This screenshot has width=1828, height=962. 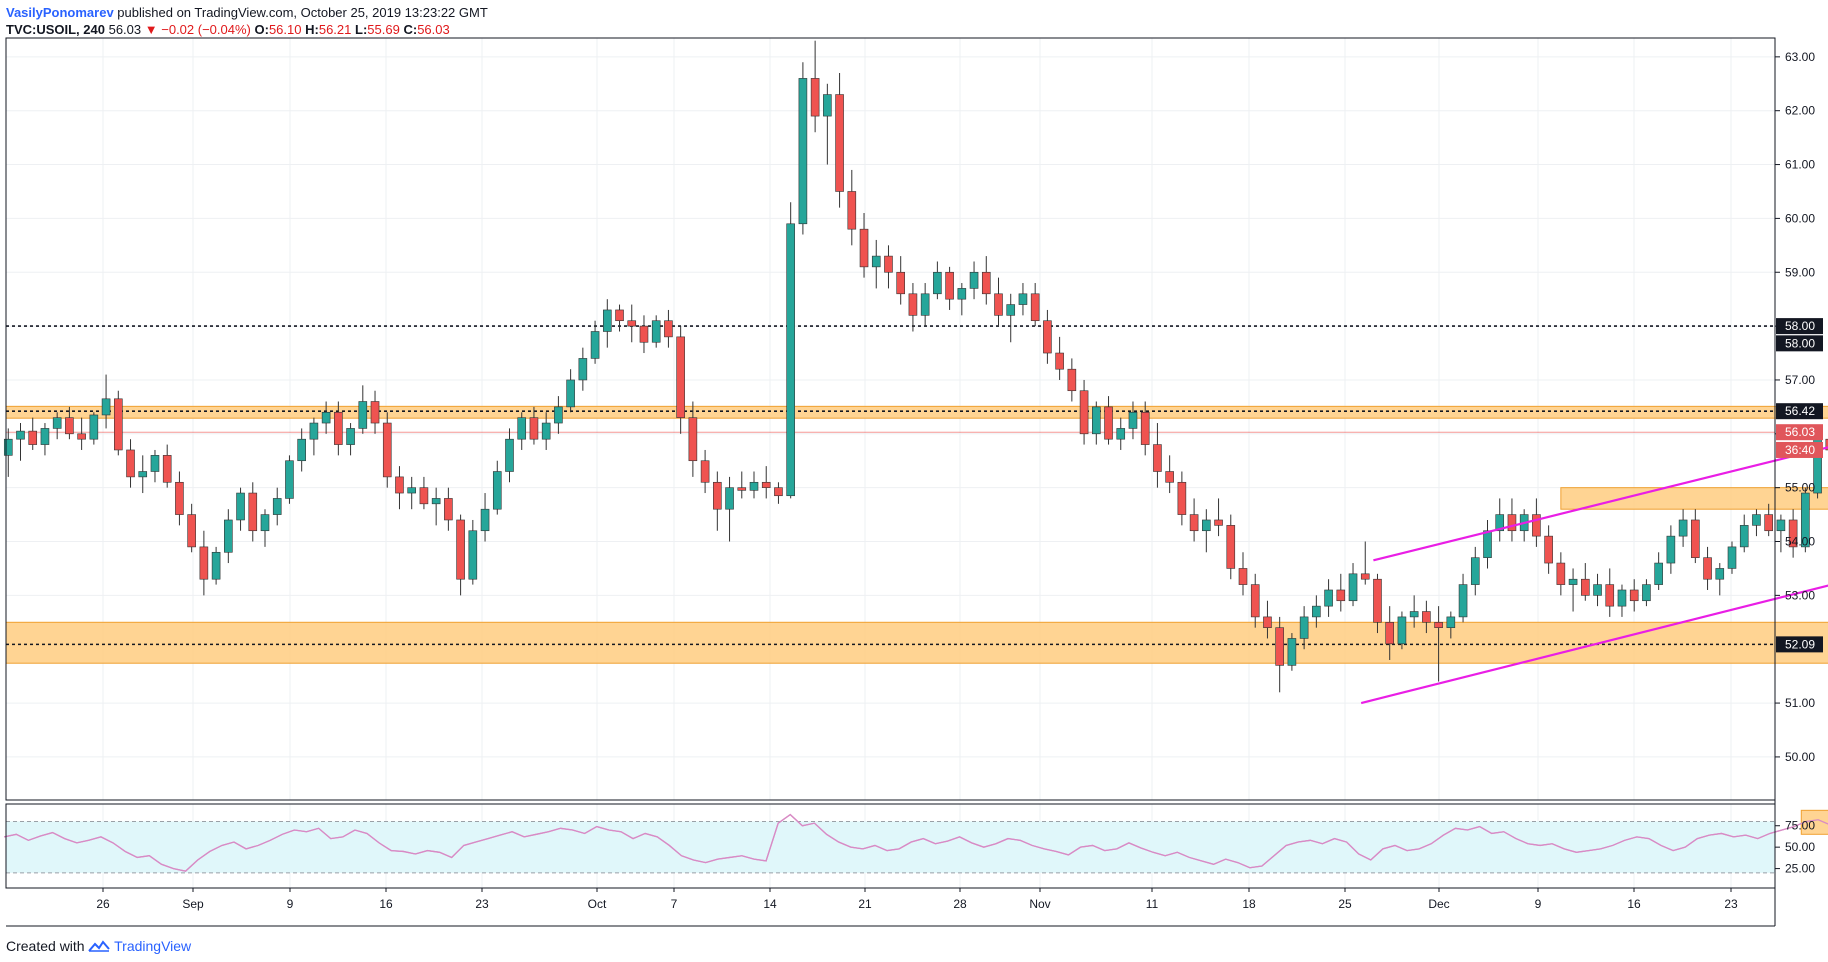 I want to click on price-tick-label: 54.00, so click(x=1800, y=542).